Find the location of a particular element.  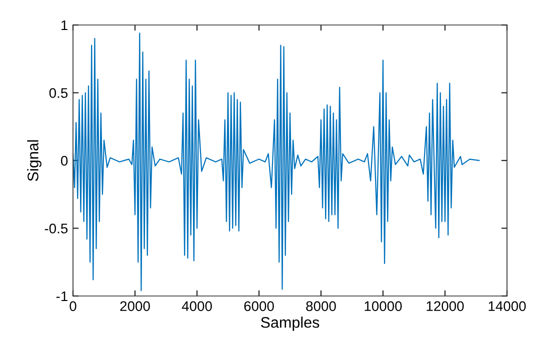

x-tick-label: 6000 is located at coordinates (259, 306).